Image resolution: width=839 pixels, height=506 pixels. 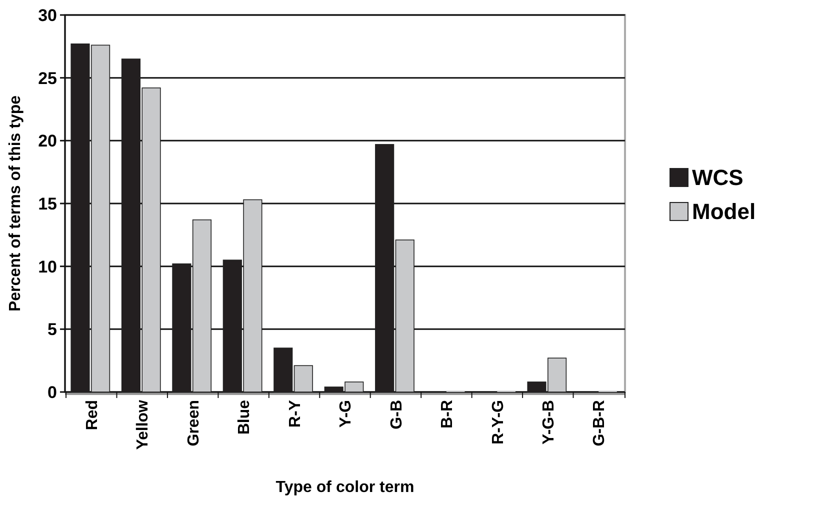 I want to click on x-tick-label: Blue, so click(x=245, y=417).